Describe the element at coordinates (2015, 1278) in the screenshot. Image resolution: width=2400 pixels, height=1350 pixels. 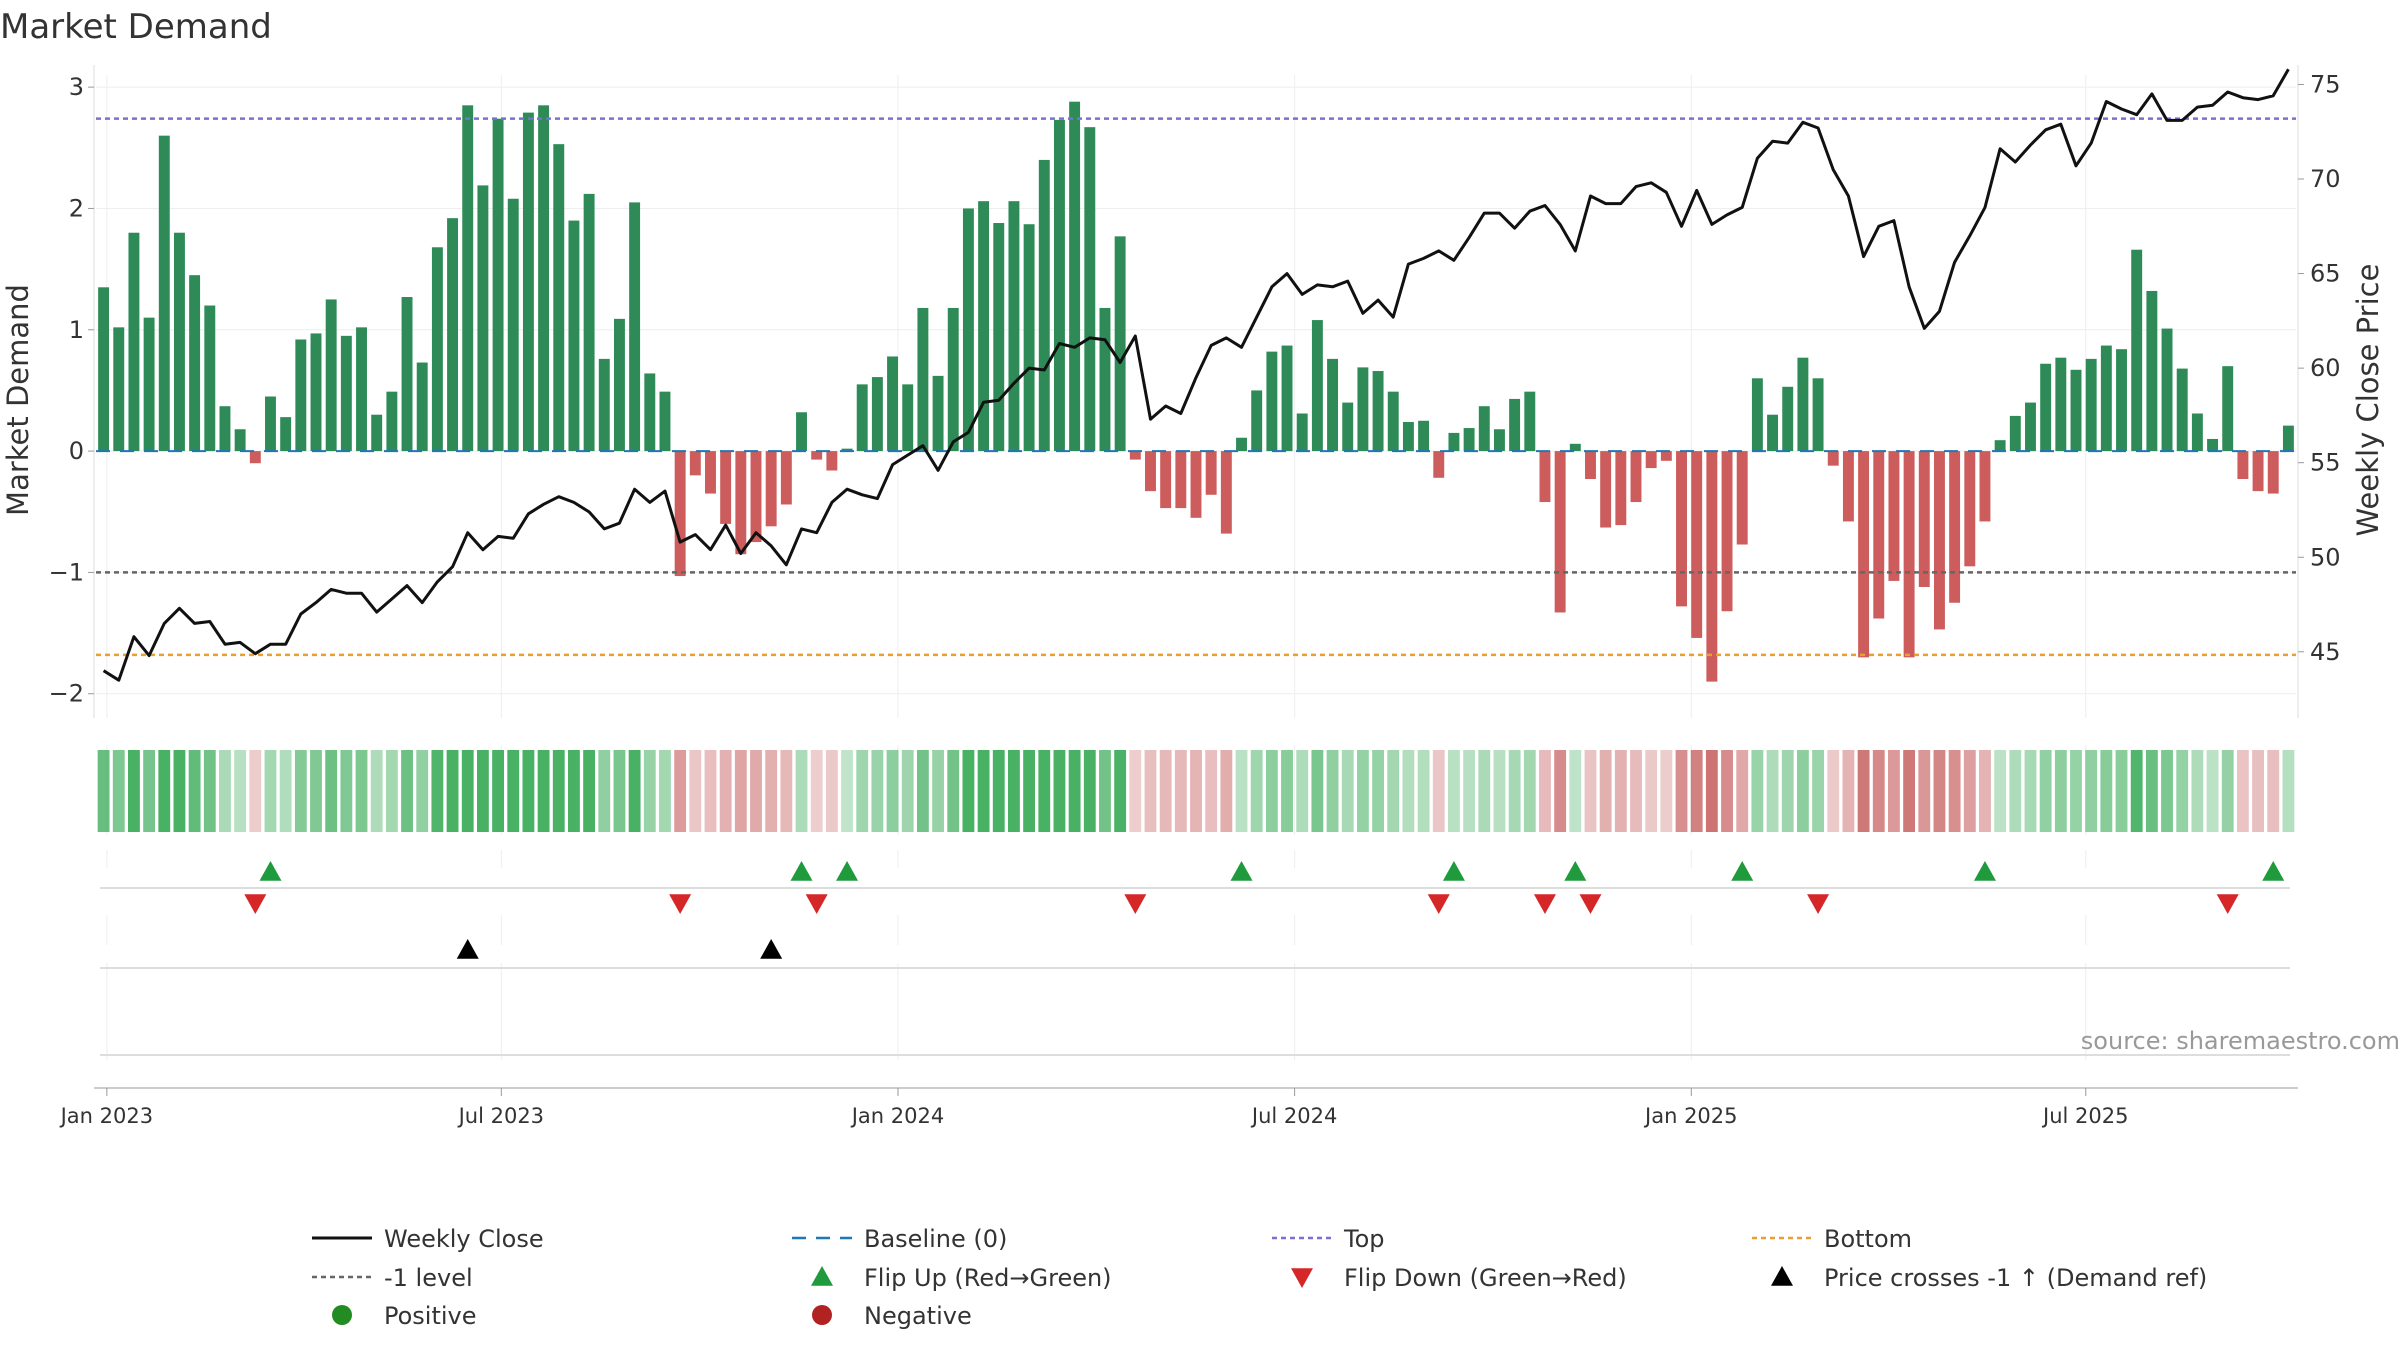
I see `legend-label: Price crosses -1 ↑ (Demand ref)` at that location.